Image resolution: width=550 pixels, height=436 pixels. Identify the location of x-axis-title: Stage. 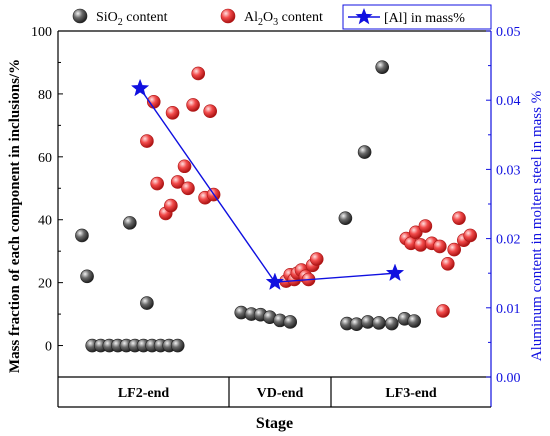
(274, 423).